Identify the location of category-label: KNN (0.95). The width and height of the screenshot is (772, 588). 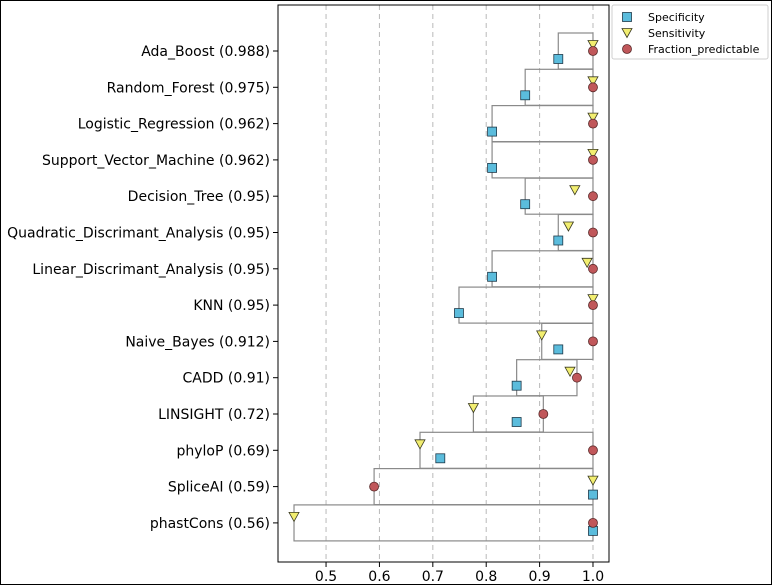
(231, 306).